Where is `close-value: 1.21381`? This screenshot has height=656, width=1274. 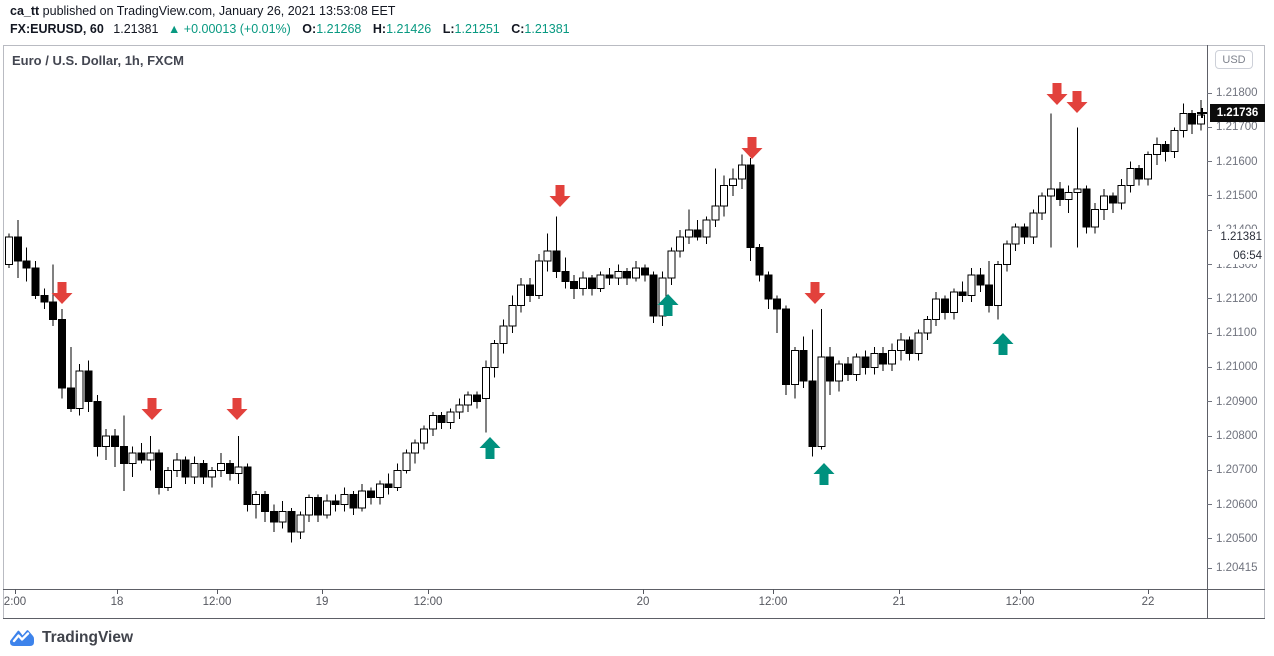 close-value: 1.21381 is located at coordinates (547, 29).